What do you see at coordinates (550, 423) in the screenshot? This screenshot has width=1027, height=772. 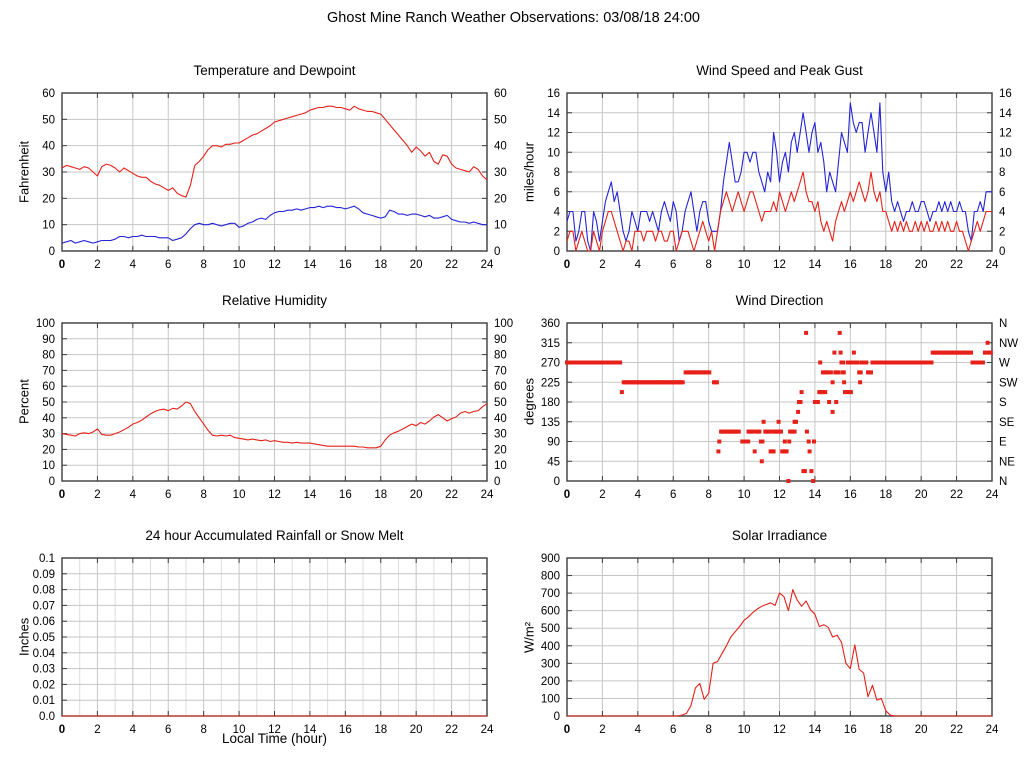 I see `svg-text: 135` at bounding box center [550, 423].